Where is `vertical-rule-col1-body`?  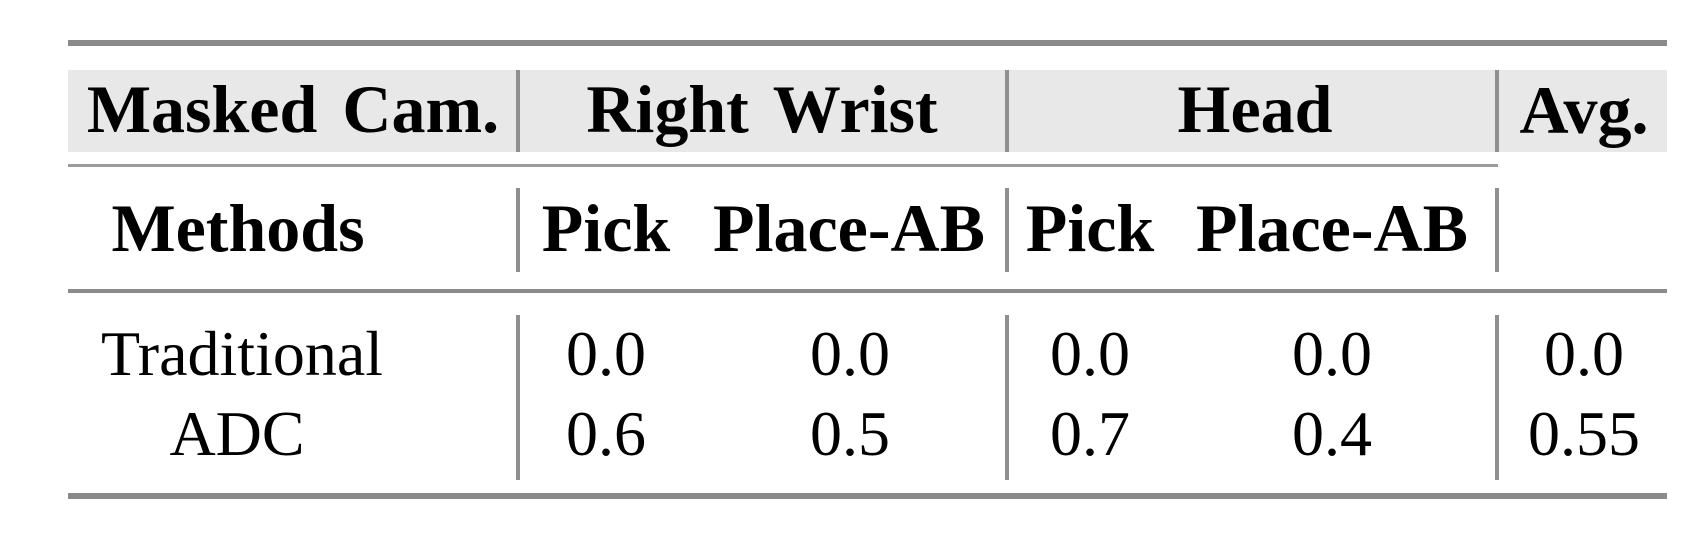 vertical-rule-col1-body is located at coordinates (518, 397).